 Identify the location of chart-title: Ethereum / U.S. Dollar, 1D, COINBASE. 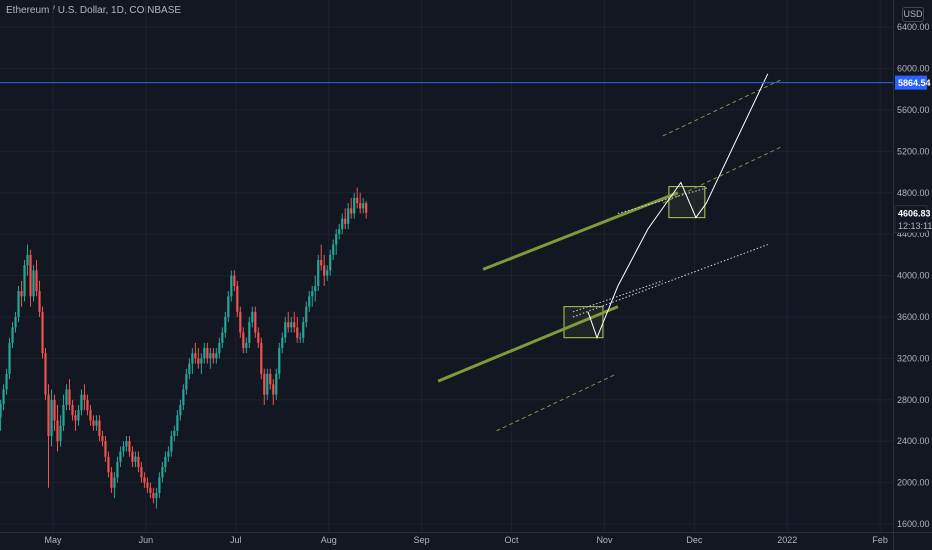
(94, 10).